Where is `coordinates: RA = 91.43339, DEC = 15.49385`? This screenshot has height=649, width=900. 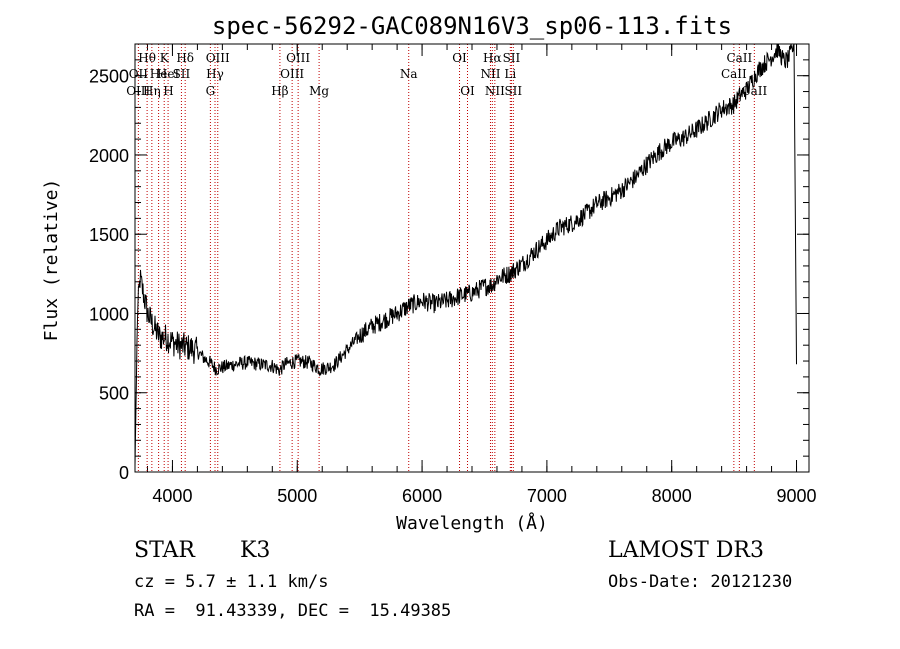
coordinates: RA = 91.43339, DEC = 15.49385 is located at coordinates (293, 611).